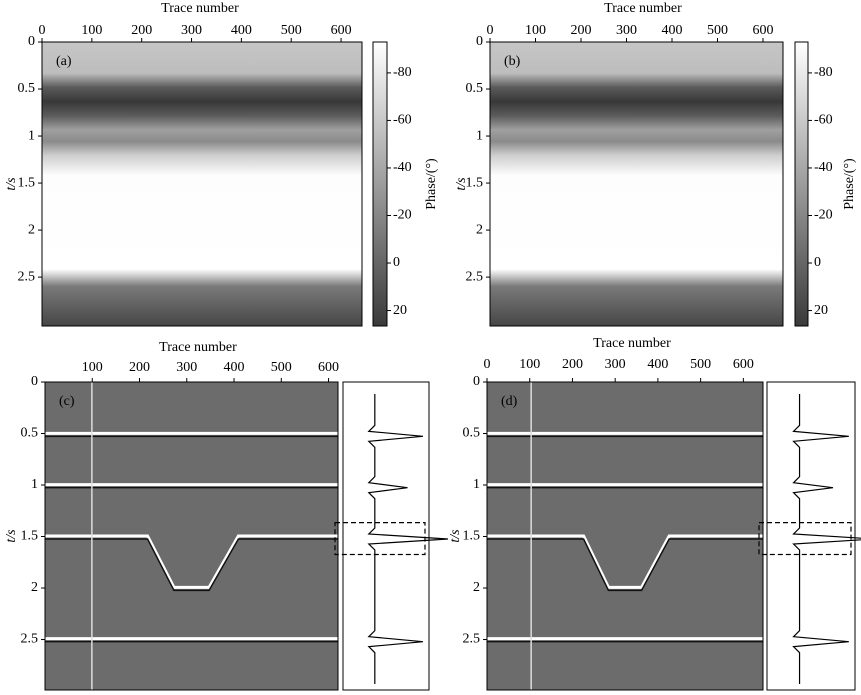 The image size is (861, 695). What do you see at coordinates (512, 61) in the screenshot?
I see `panel-label: (b)` at bounding box center [512, 61].